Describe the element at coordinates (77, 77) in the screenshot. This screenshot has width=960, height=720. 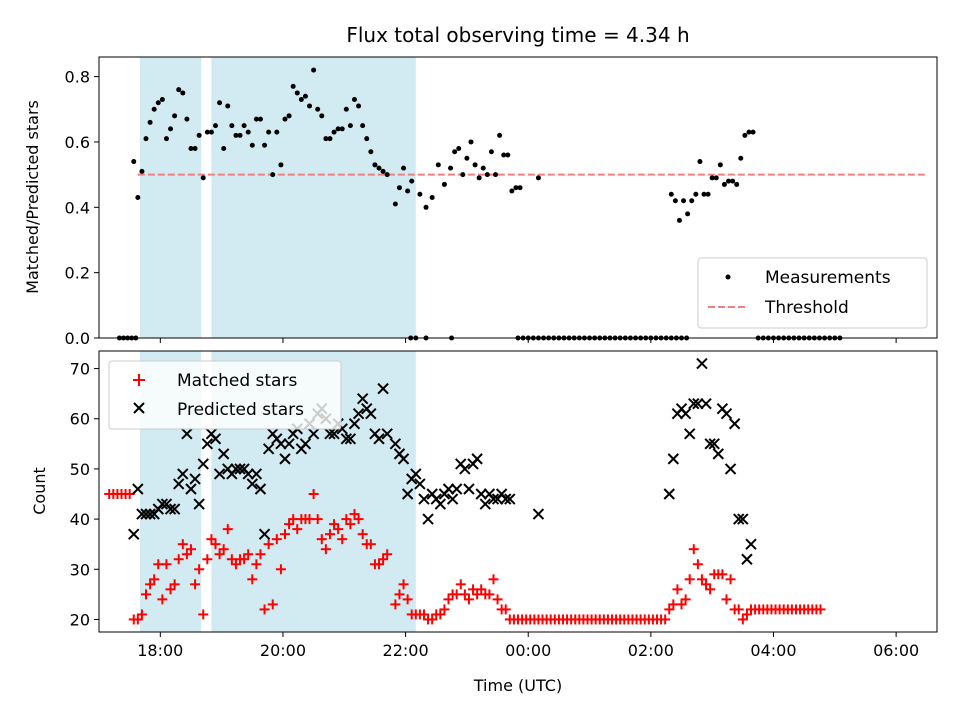
I see `y-tick-label: 0.8` at that location.